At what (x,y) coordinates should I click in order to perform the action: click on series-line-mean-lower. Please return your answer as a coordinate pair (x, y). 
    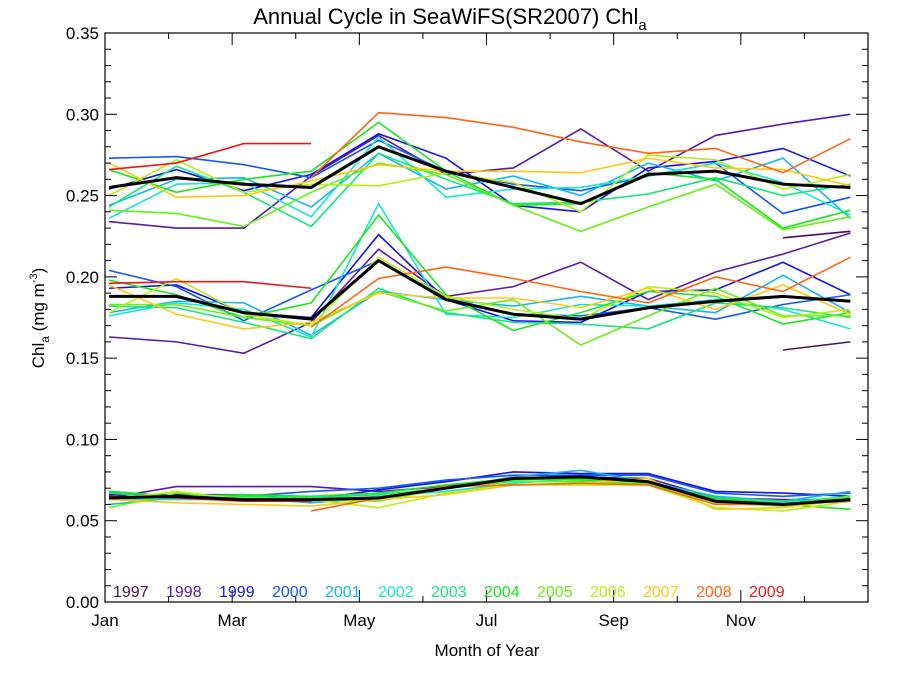
    Looking at the image, I should click on (479, 490).